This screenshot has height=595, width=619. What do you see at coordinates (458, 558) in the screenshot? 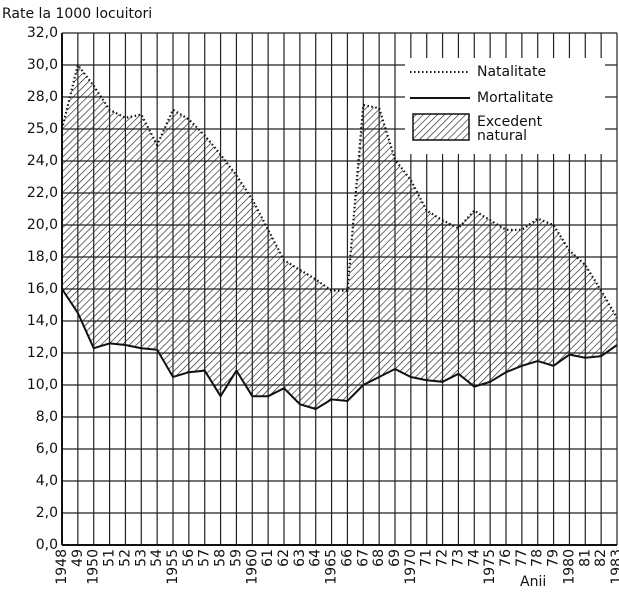
I see `x-tick-label: 73` at bounding box center [458, 558].